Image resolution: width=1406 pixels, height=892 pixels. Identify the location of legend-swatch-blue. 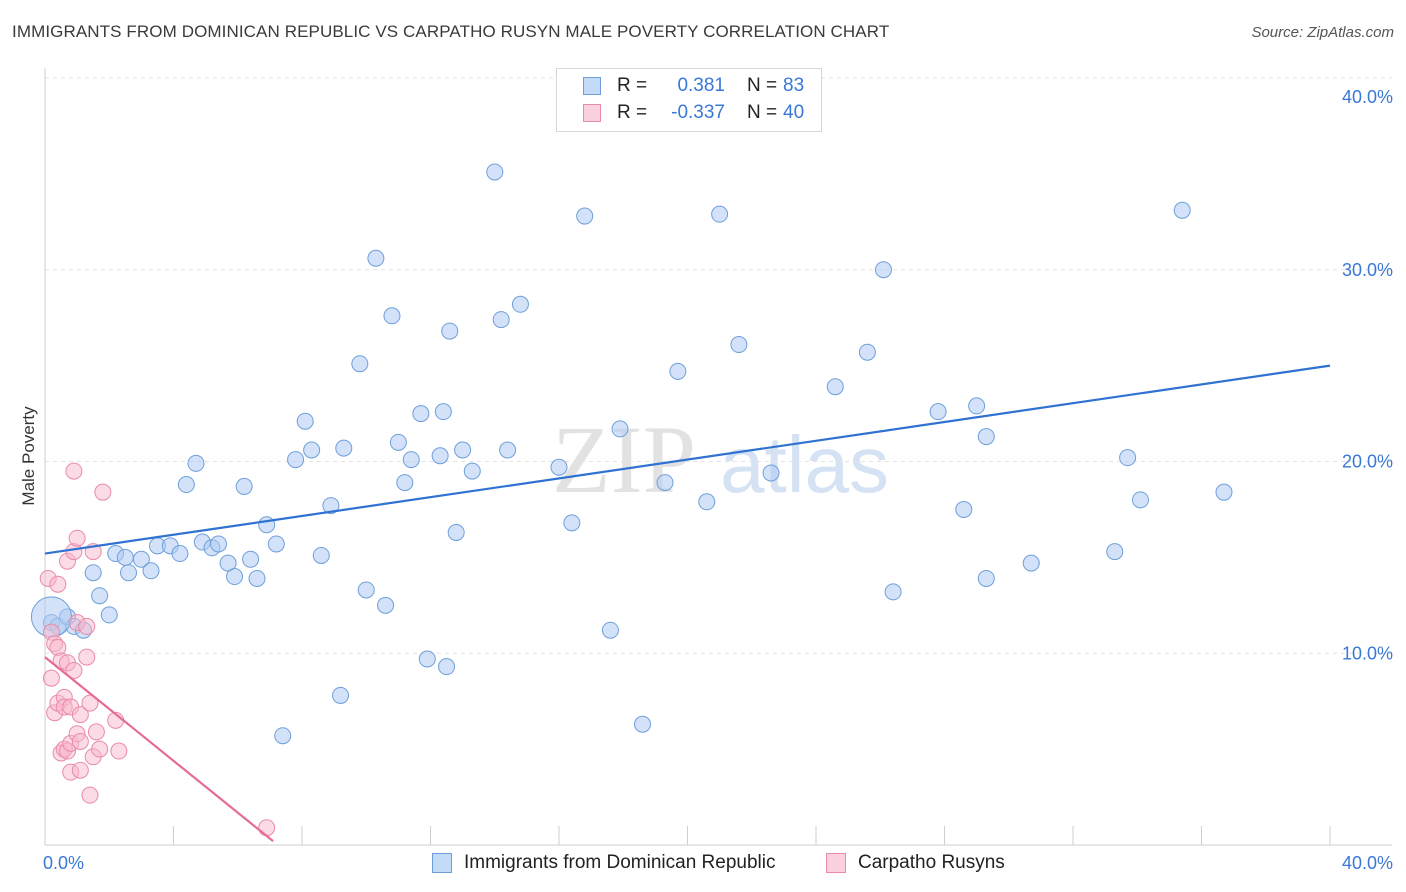
(442, 863).